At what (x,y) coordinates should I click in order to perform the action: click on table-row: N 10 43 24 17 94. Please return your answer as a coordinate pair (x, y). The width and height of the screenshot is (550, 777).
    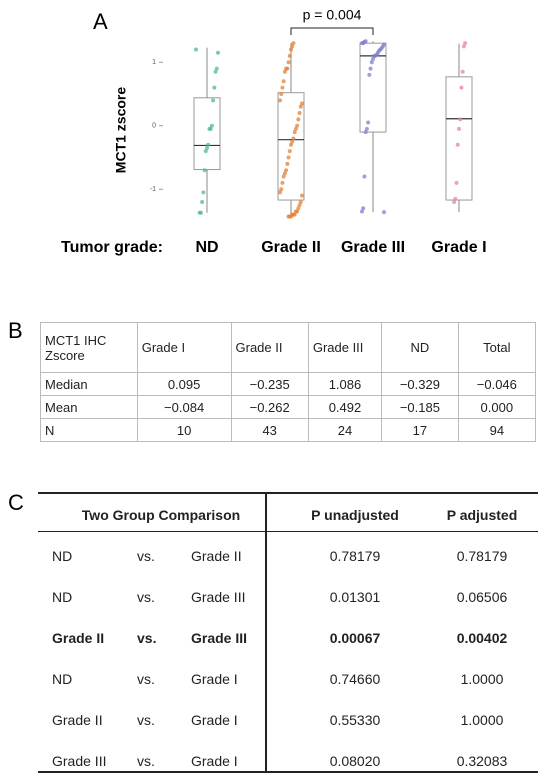
    Looking at the image, I should click on (288, 430).